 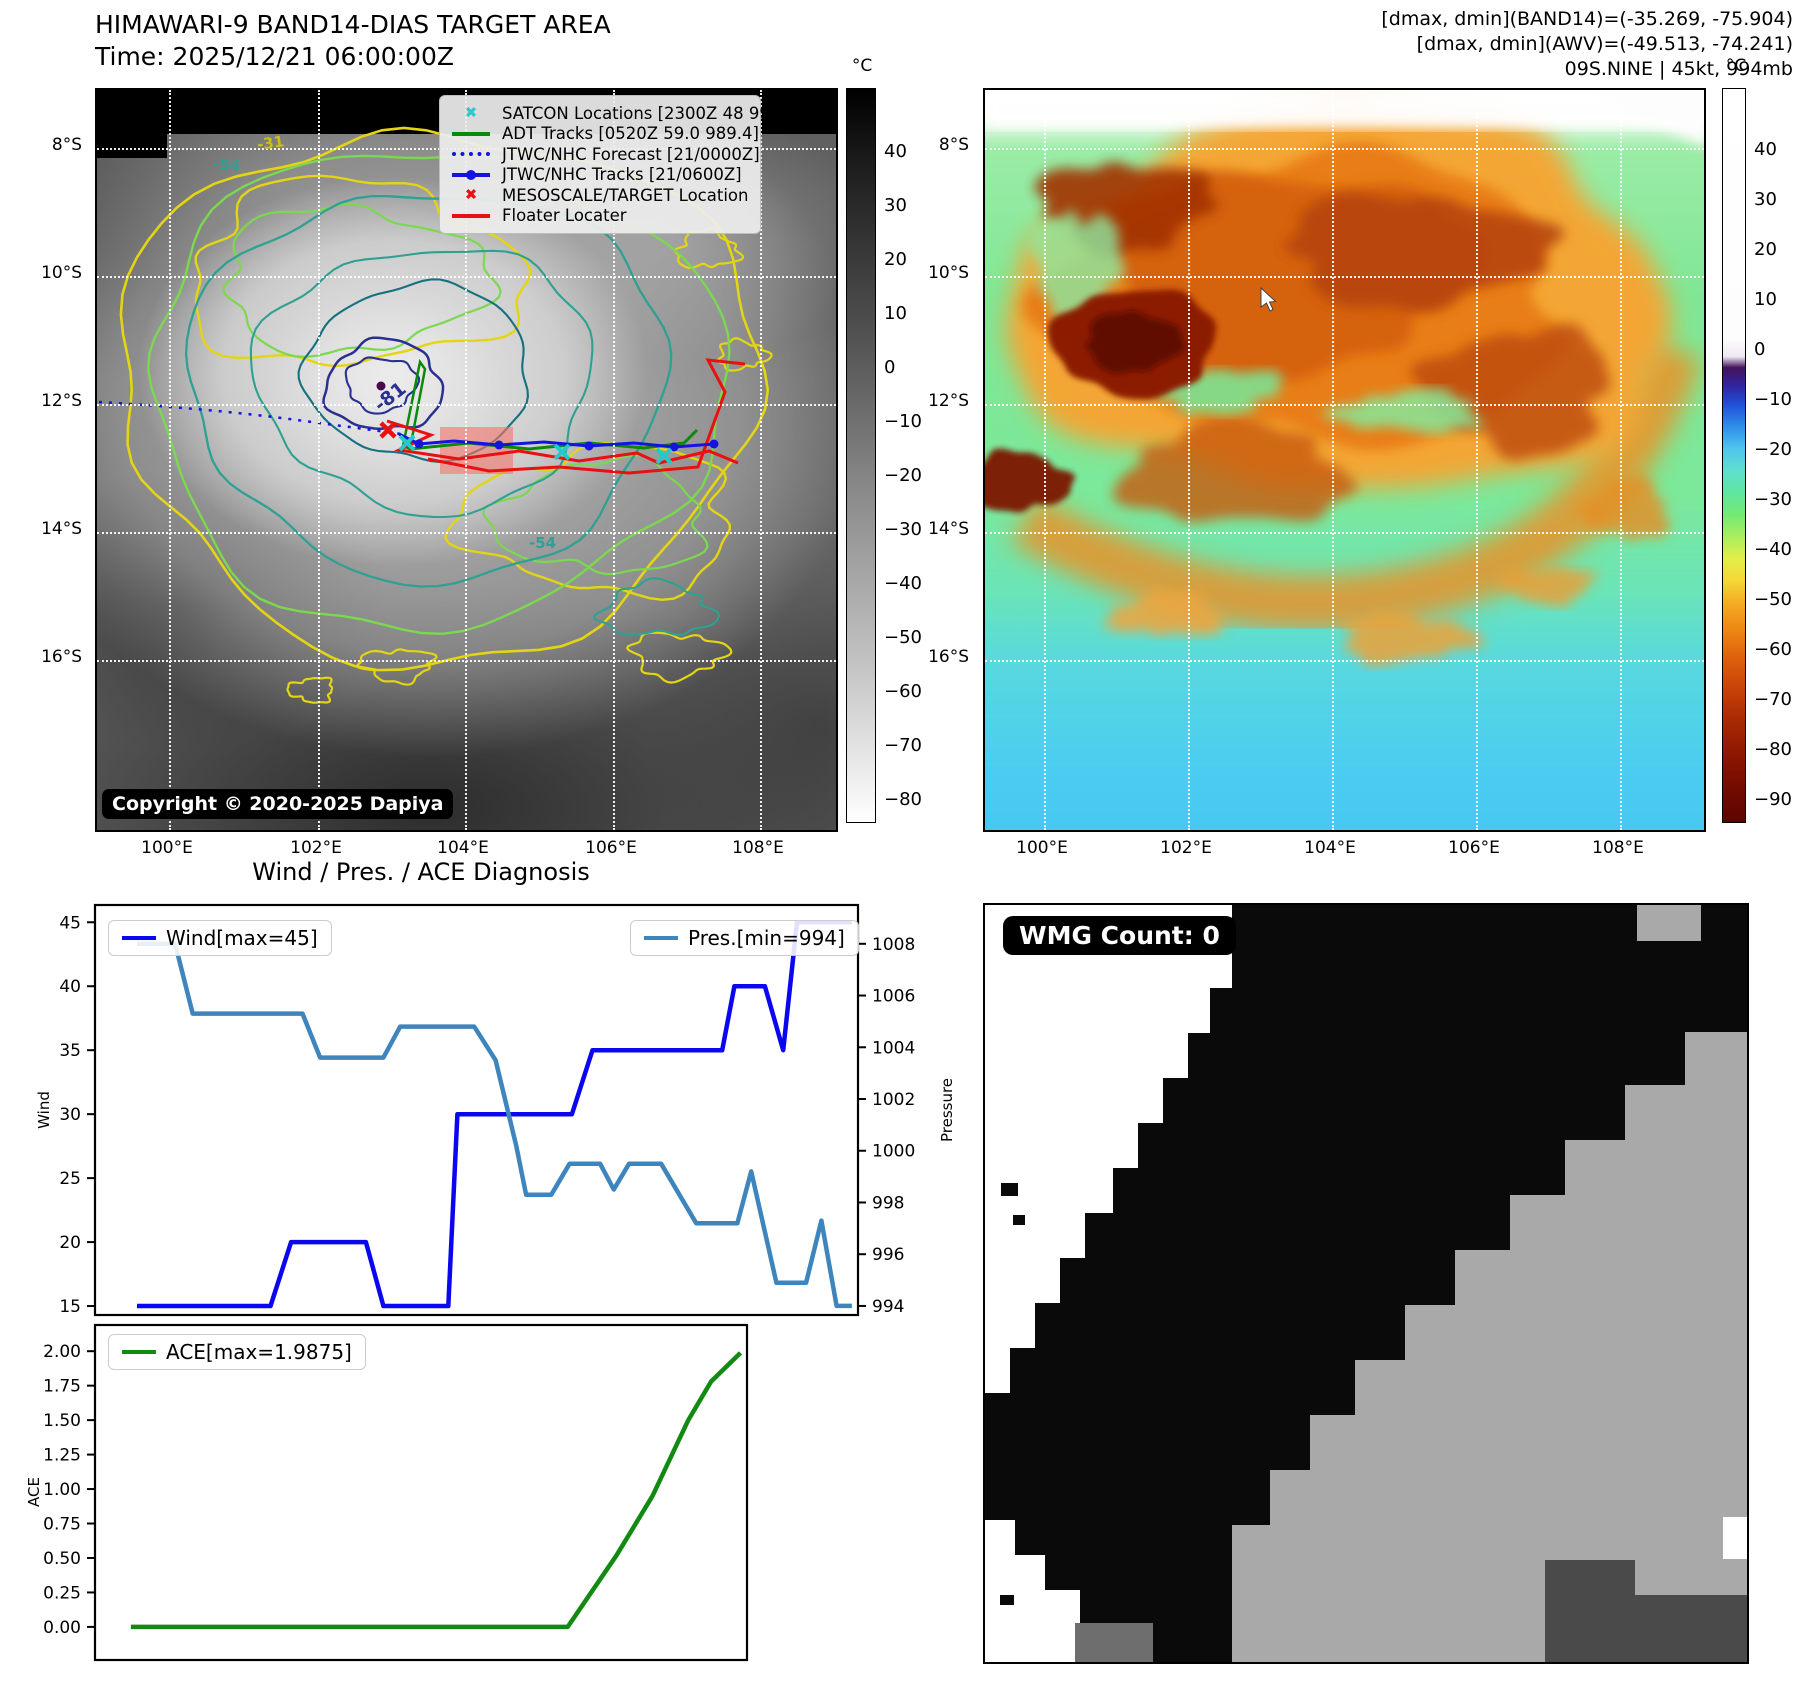 I want to click on colorbar-tick-label: −90, so click(x=1773, y=799).